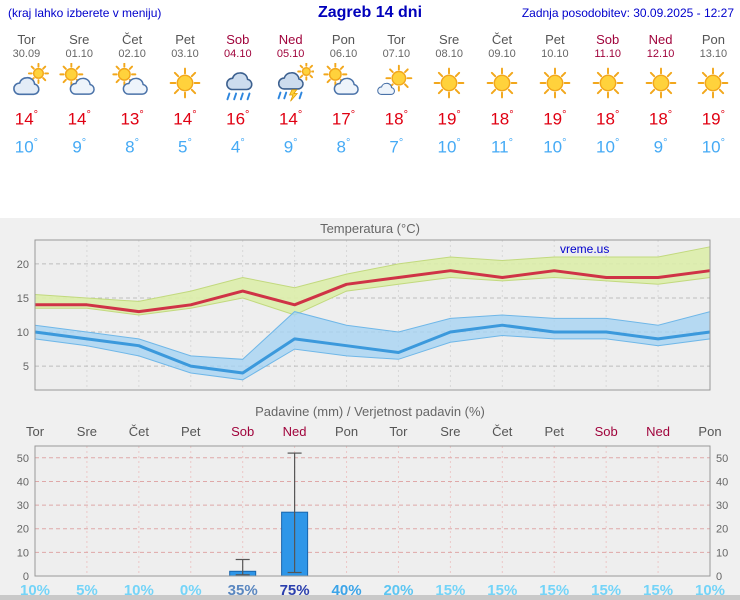  I want to click on precip-y-tick-right: 30, so click(722, 506).